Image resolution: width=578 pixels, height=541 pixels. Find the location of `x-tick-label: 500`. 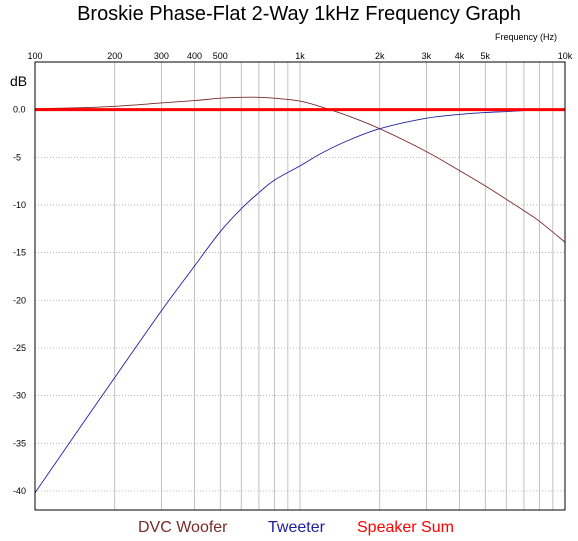

x-tick-label: 500 is located at coordinates (220, 56).